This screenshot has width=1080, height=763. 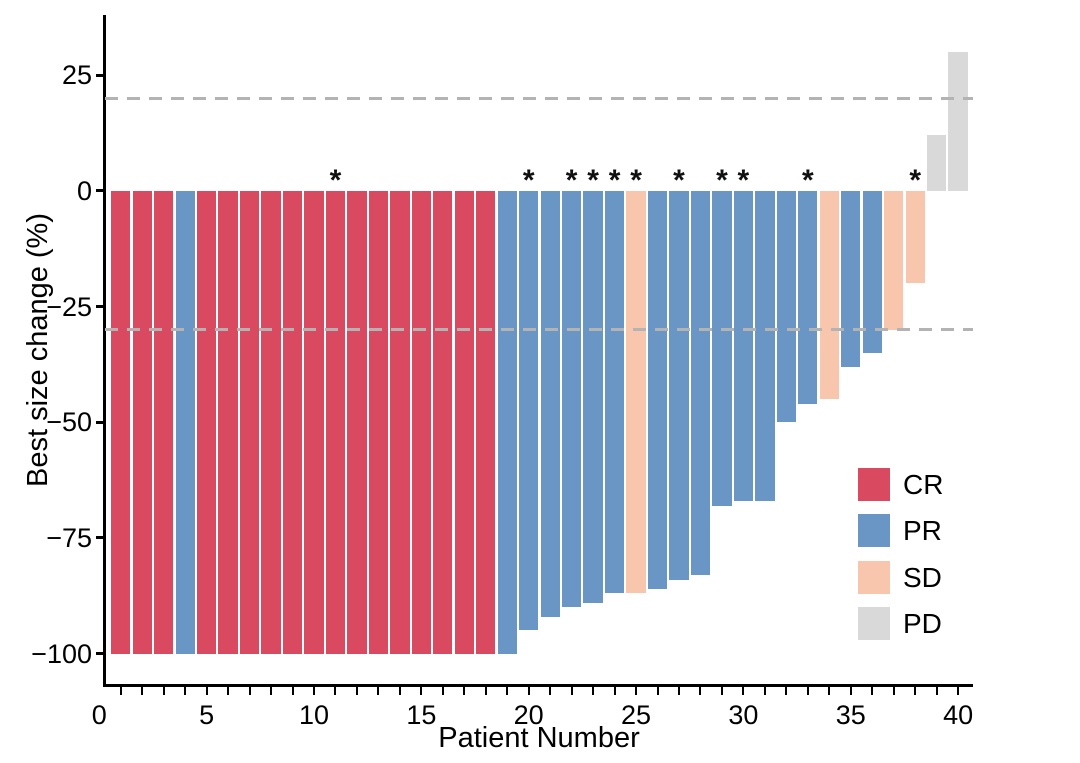 I want to click on significance-asterisk-patient-33: *, so click(x=807, y=180).